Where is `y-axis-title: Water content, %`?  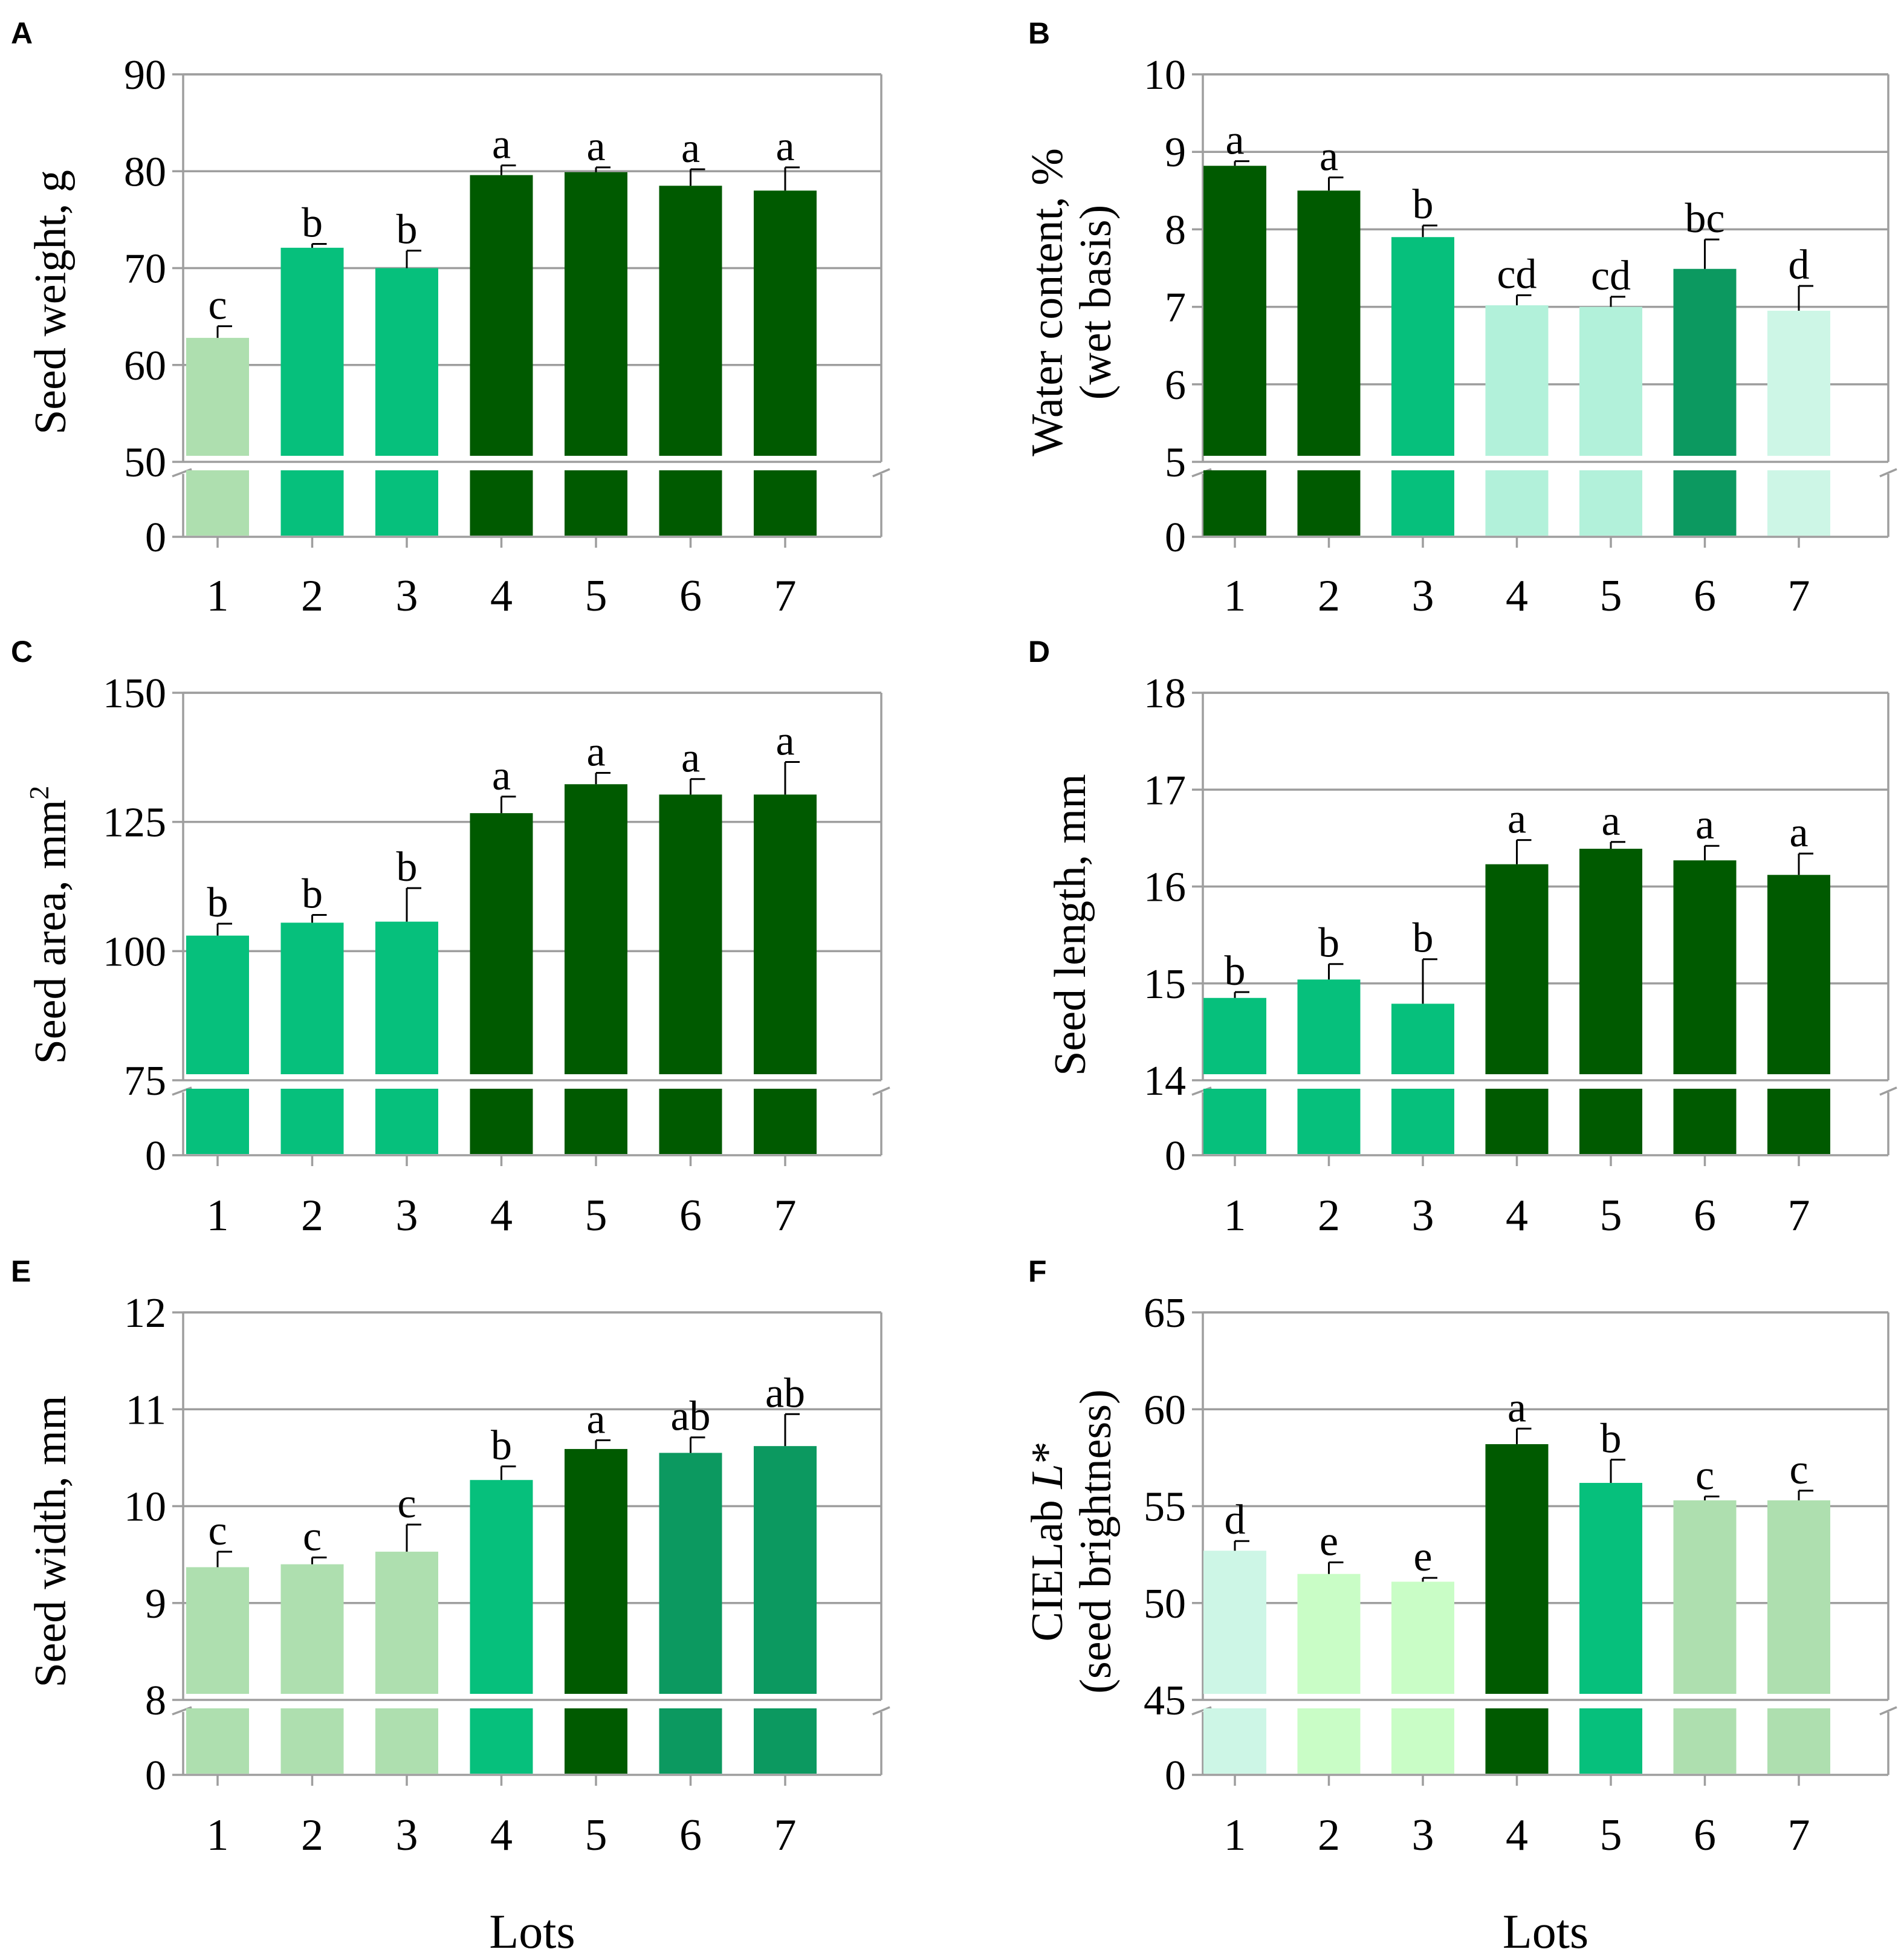
y-axis-title: Water content, % is located at coordinates (1047, 302).